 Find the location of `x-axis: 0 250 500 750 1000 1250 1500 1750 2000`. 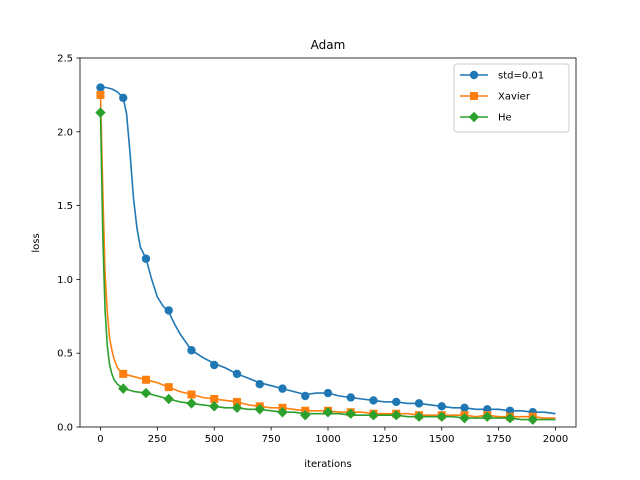

x-axis: 0 250 500 750 1000 1250 1500 1750 2000 is located at coordinates (332, 436).